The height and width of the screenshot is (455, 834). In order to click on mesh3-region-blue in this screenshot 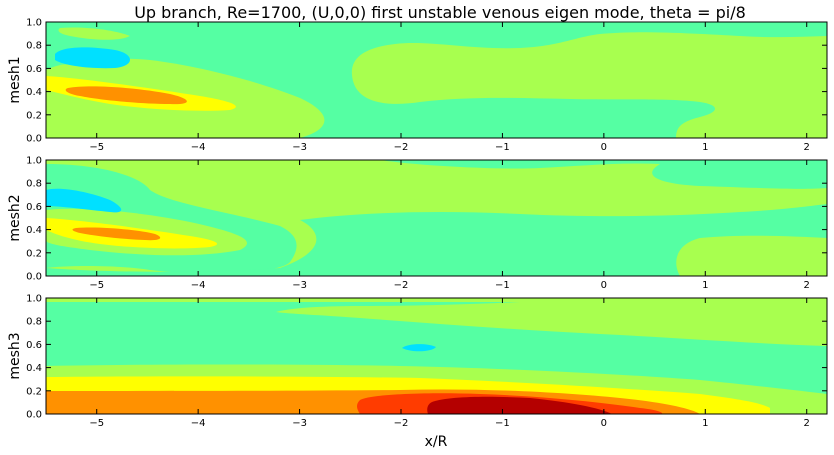, I will do `click(419, 348)`.